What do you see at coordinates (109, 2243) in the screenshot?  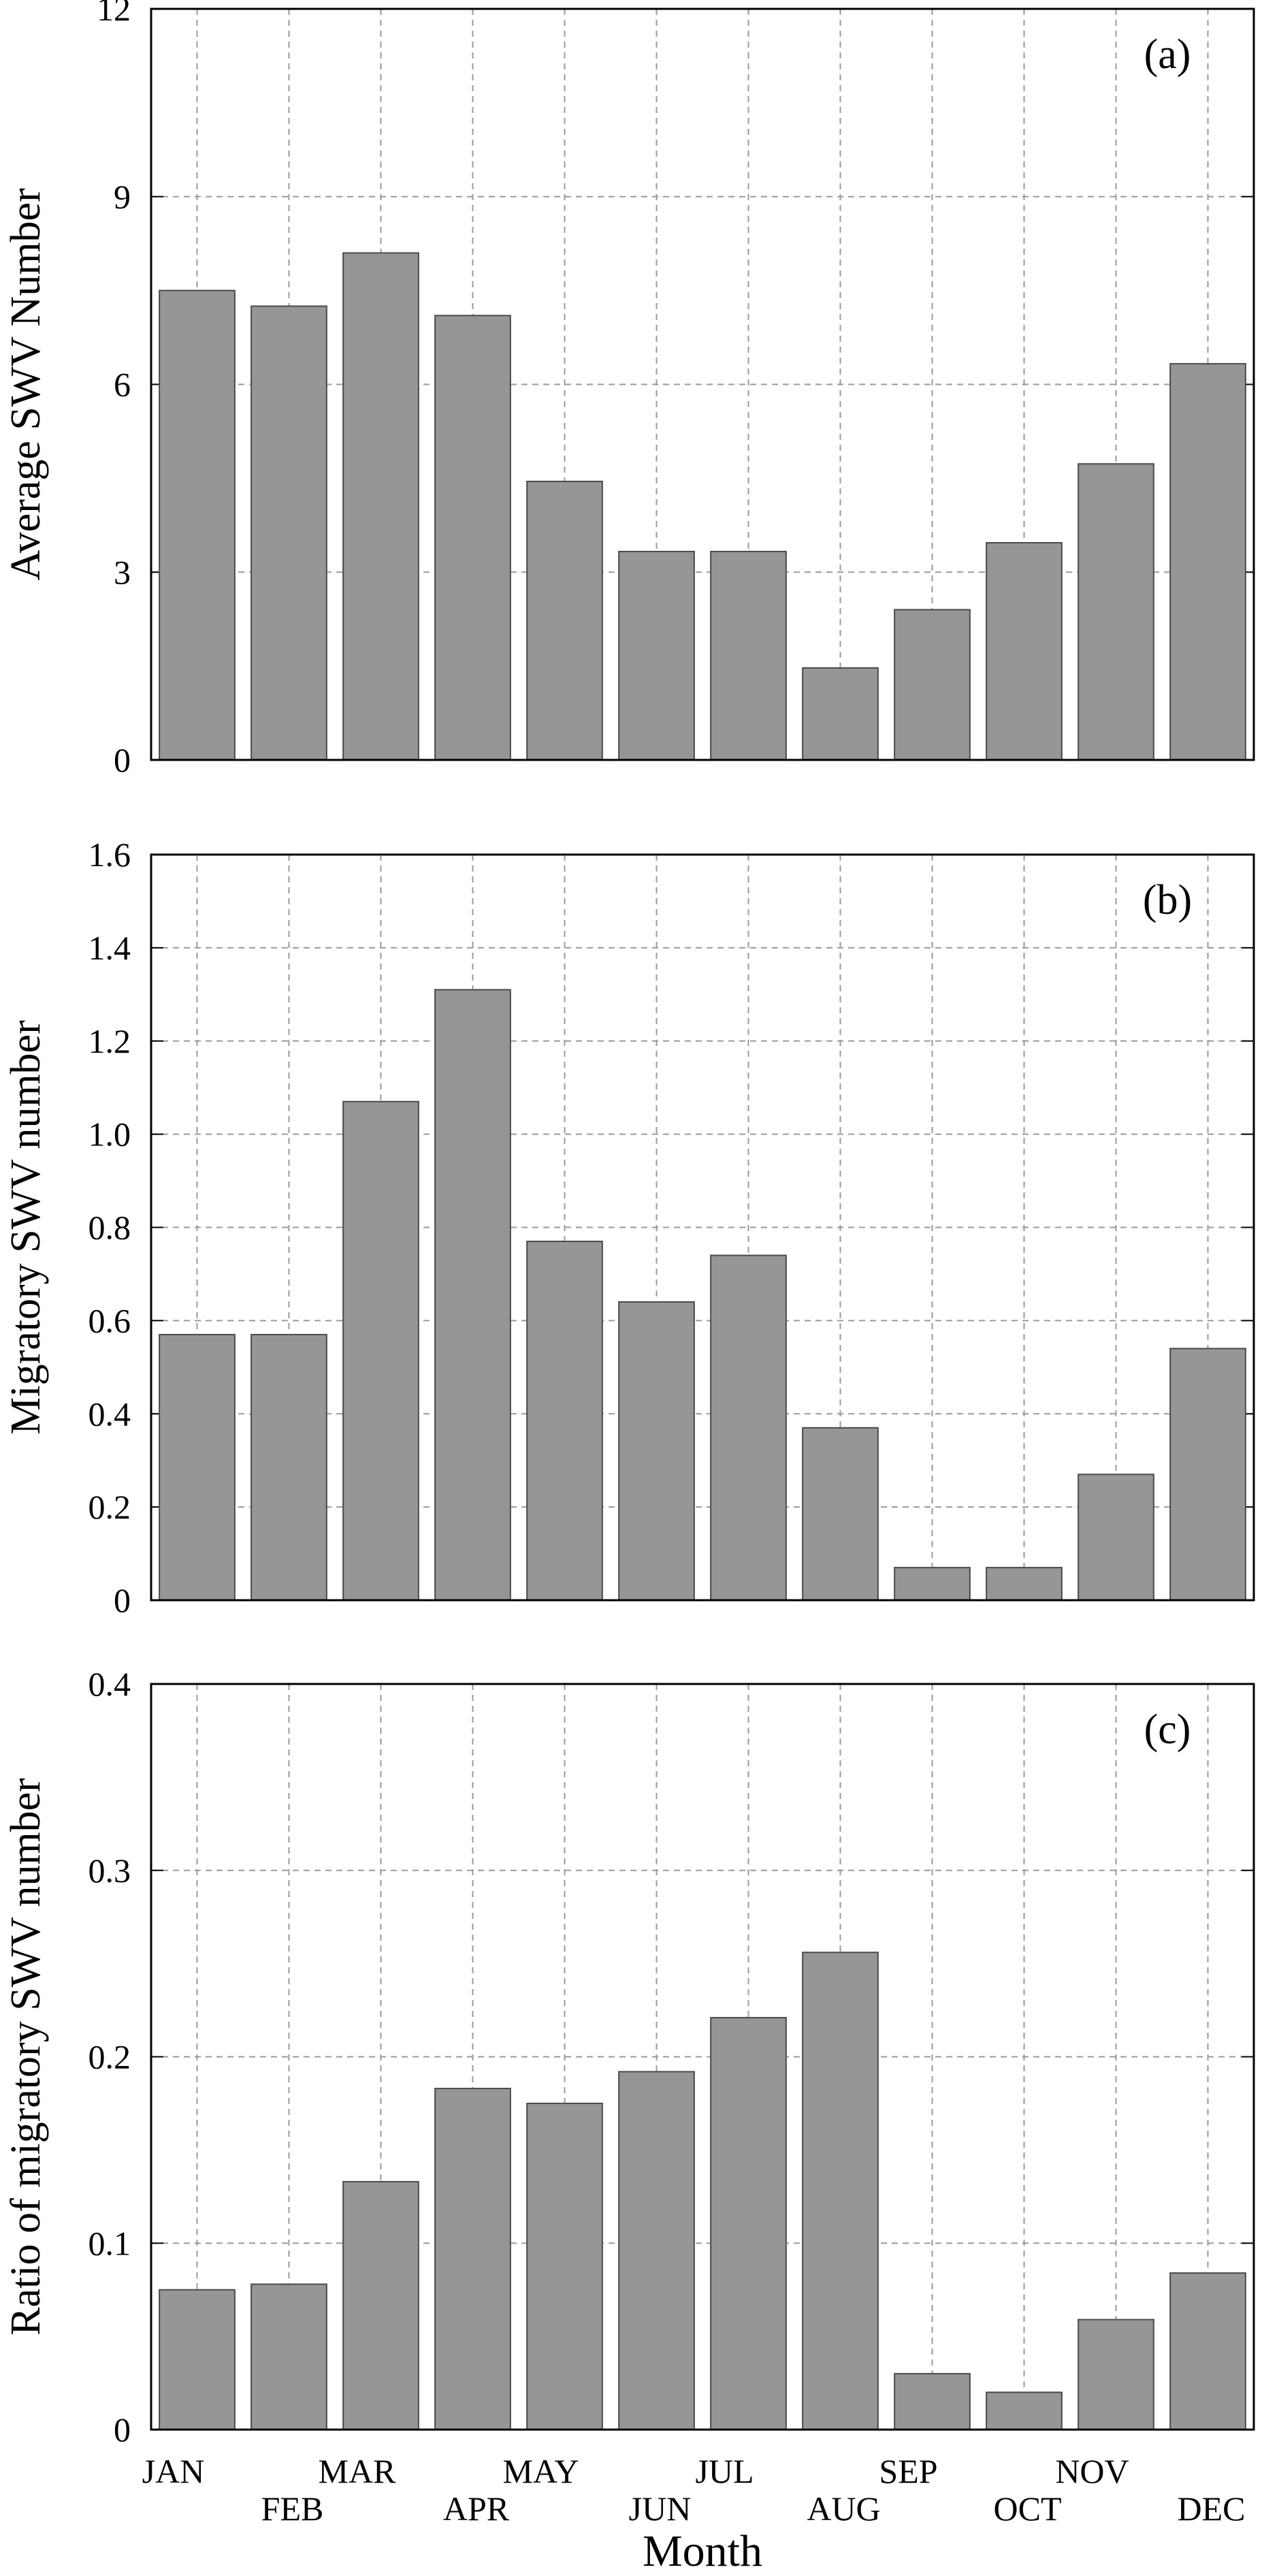 I see `y-tick-label: 0.1` at bounding box center [109, 2243].